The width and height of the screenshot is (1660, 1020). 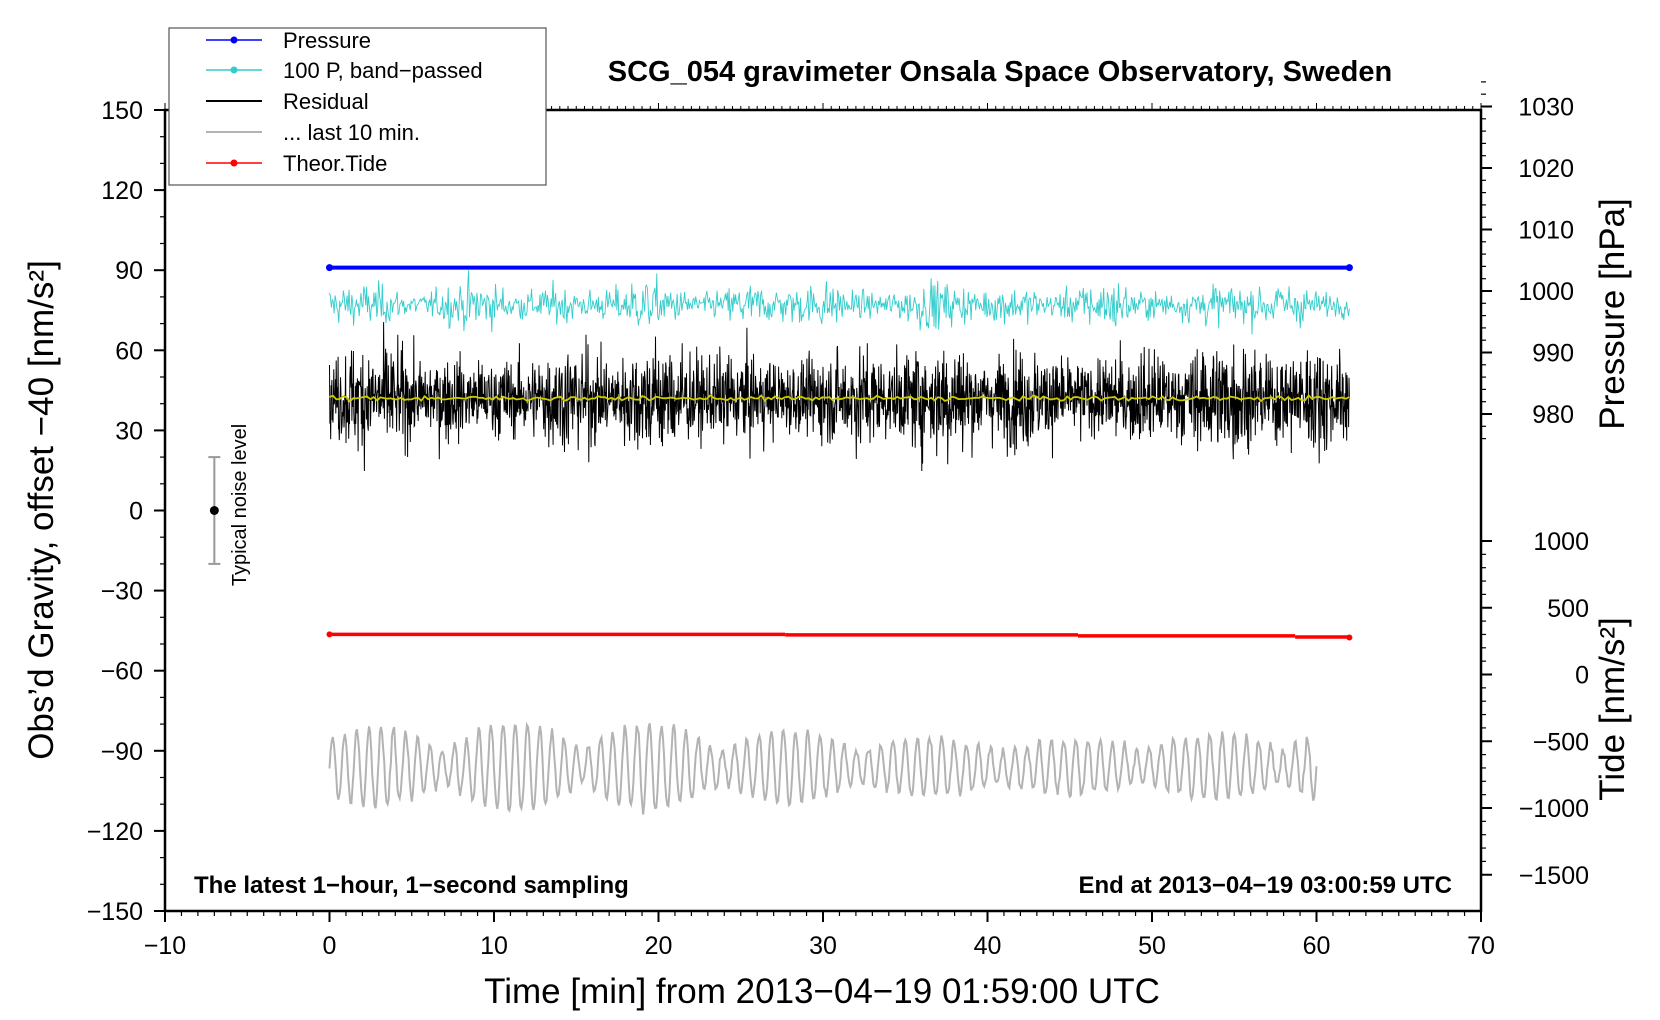 What do you see at coordinates (1553, 415) in the screenshot?
I see `pressure-tick-label: 980` at bounding box center [1553, 415].